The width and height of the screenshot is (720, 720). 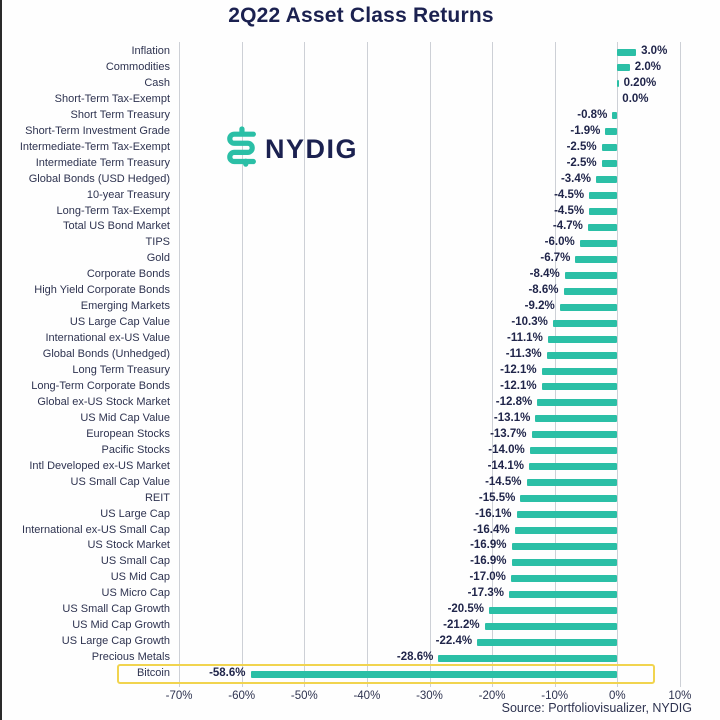 I want to click on value-label: -10.3%, so click(x=529, y=322).